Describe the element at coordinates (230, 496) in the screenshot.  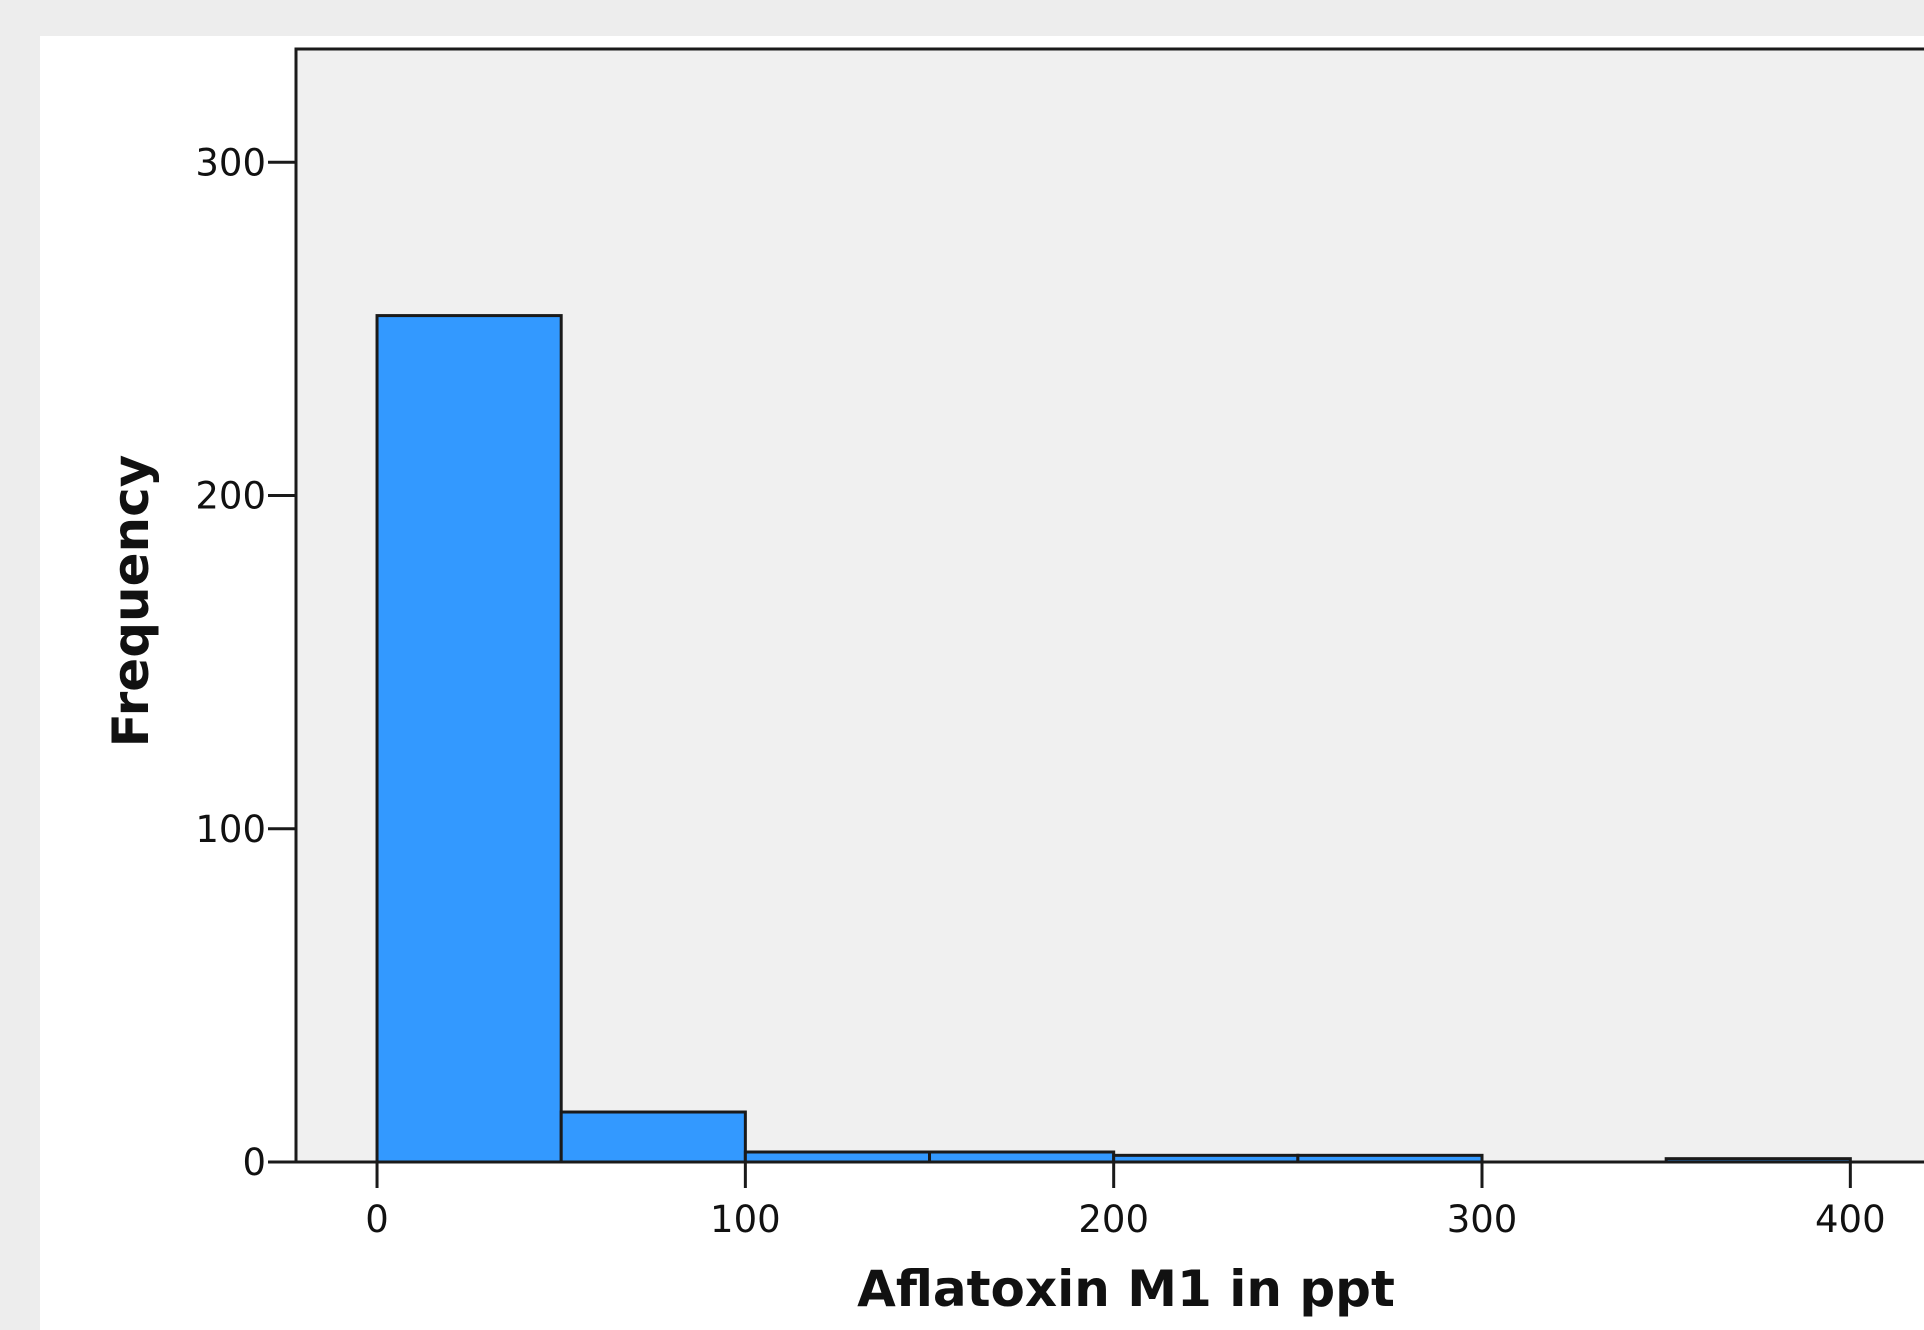
I see `y-tick-label-200: 200` at that location.